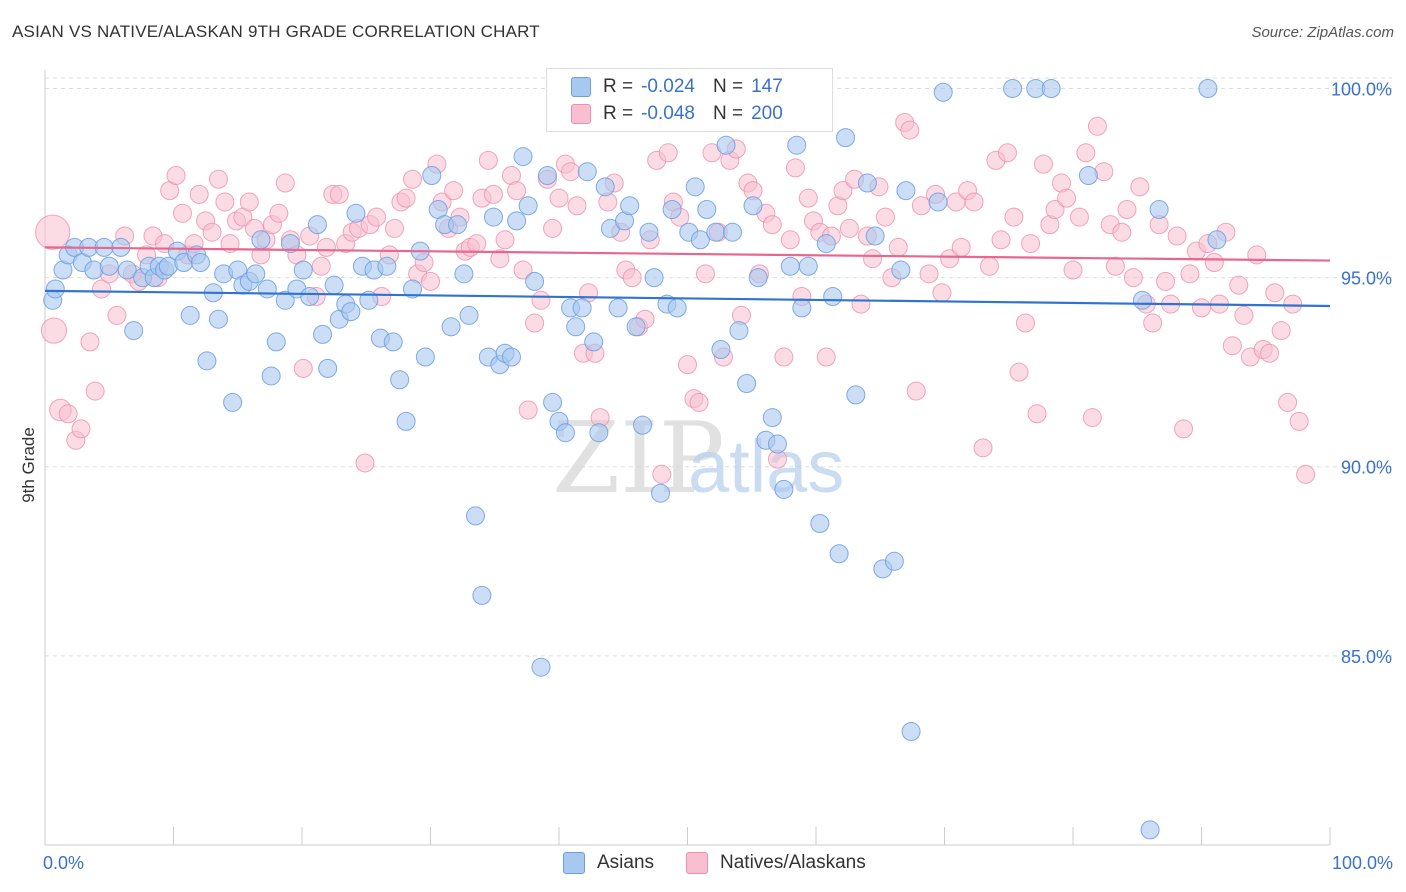 The height and width of the screenshot is (892, 1406). I want to click on asians-legend-label: Asians, so click(626, 862).